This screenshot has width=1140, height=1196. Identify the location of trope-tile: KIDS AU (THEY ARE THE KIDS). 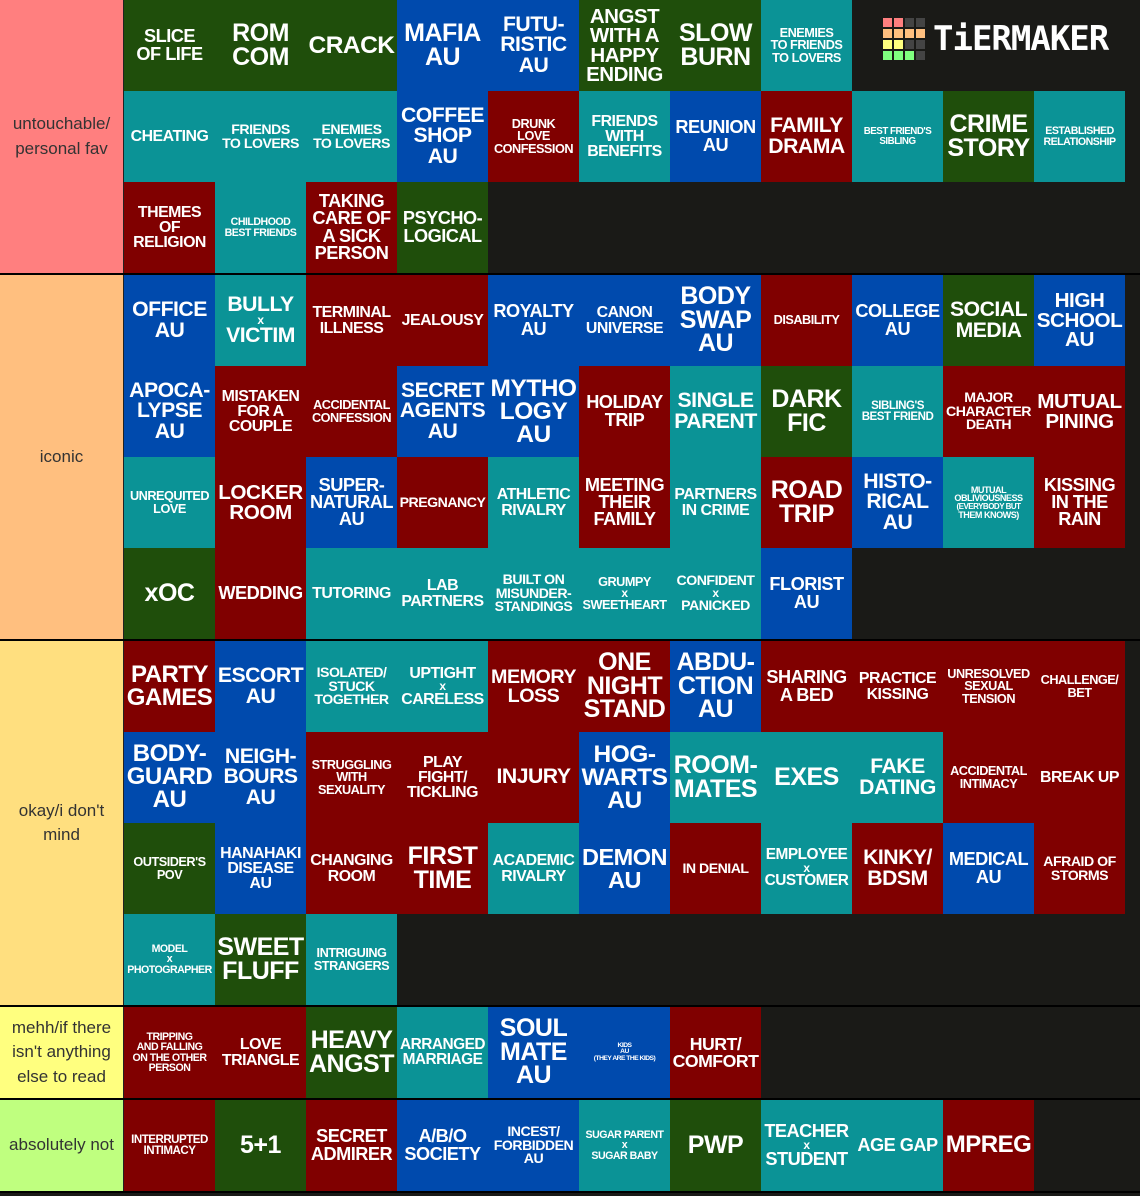
(624, 1052).